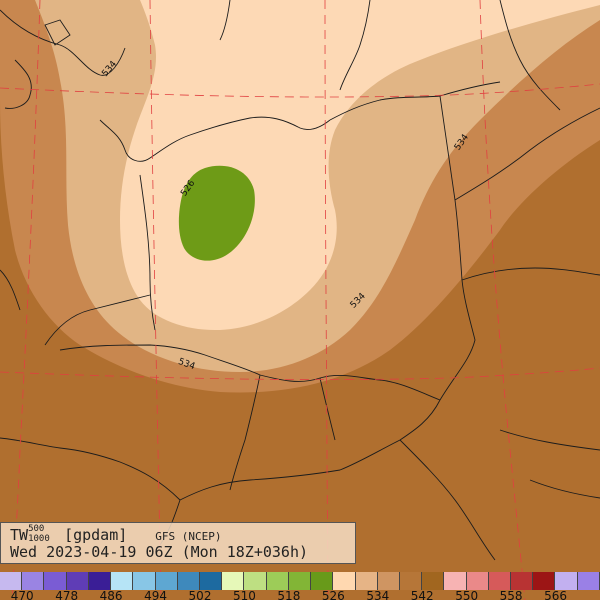  Describe the element at coordinates (96, 535) in the screenshot. I see `variable-unit: [gpdam]` at that location.